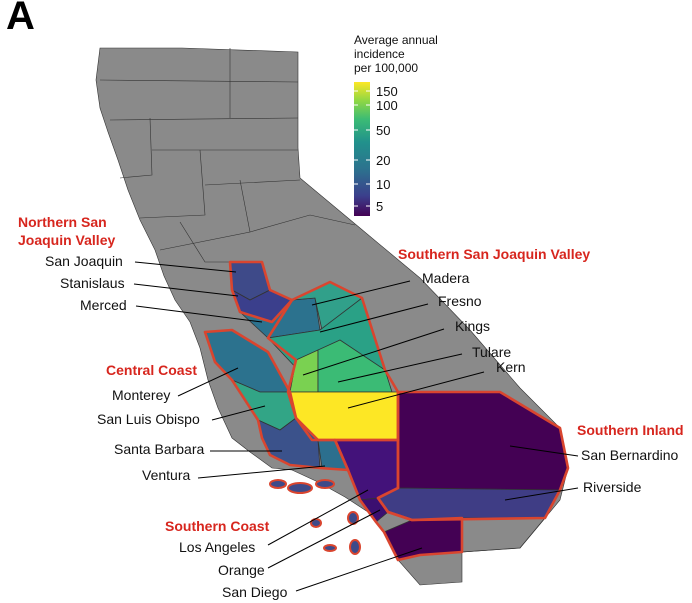 Image resolution: width=692 pixels, height=603 pixels. What do you see at coordinates (472, 326) in the screenshot?
I see `label-kings: Kings` at bounding box center [472, 326].